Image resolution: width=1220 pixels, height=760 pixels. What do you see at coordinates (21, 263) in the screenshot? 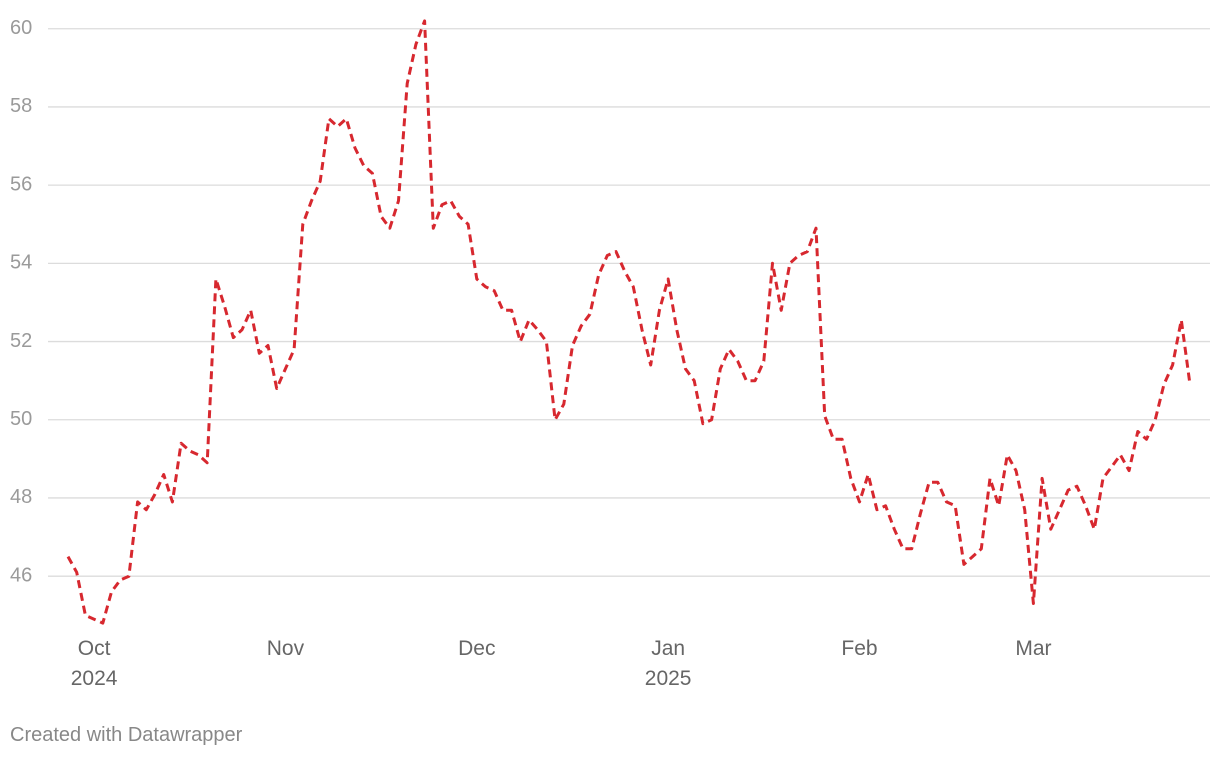
I see `y-tick-label: 54` at bounding box center [21, 263].